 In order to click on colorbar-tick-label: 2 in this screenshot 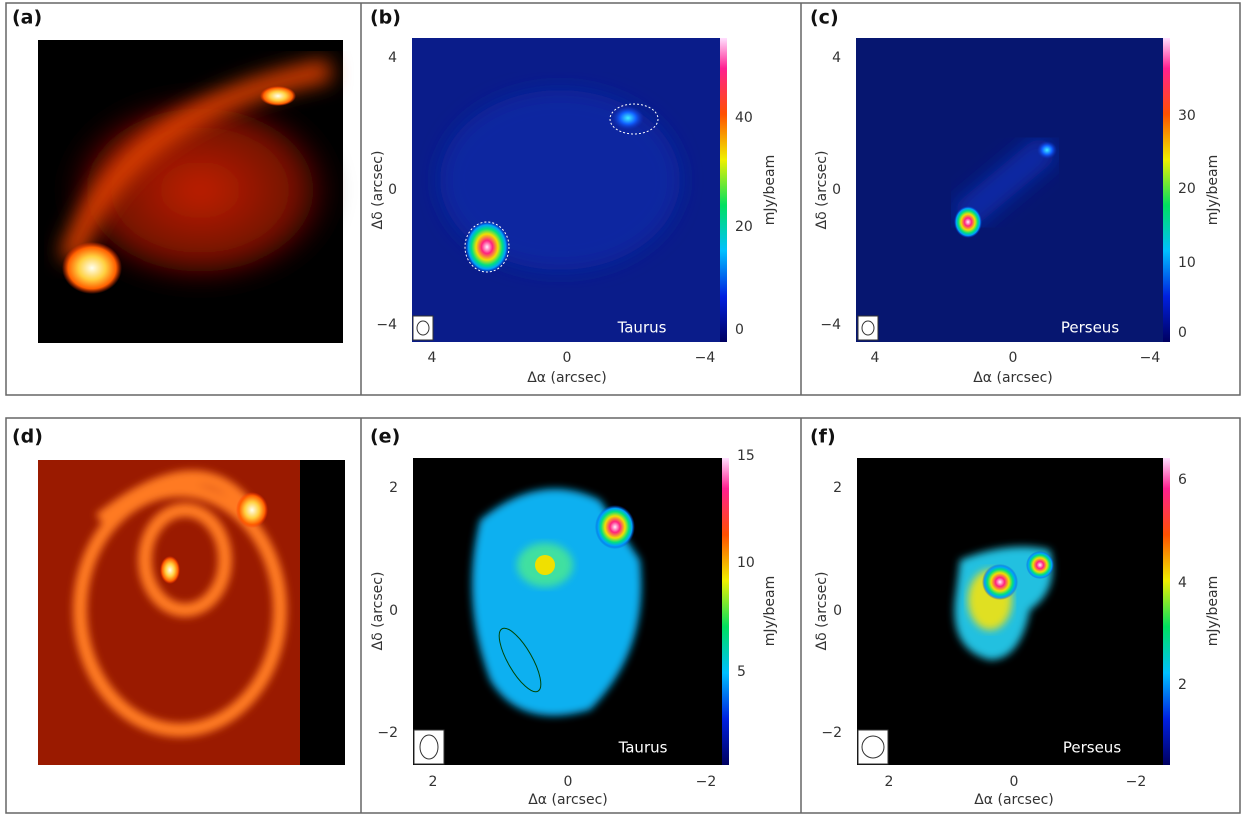, I will do `click(1182, 685)`.